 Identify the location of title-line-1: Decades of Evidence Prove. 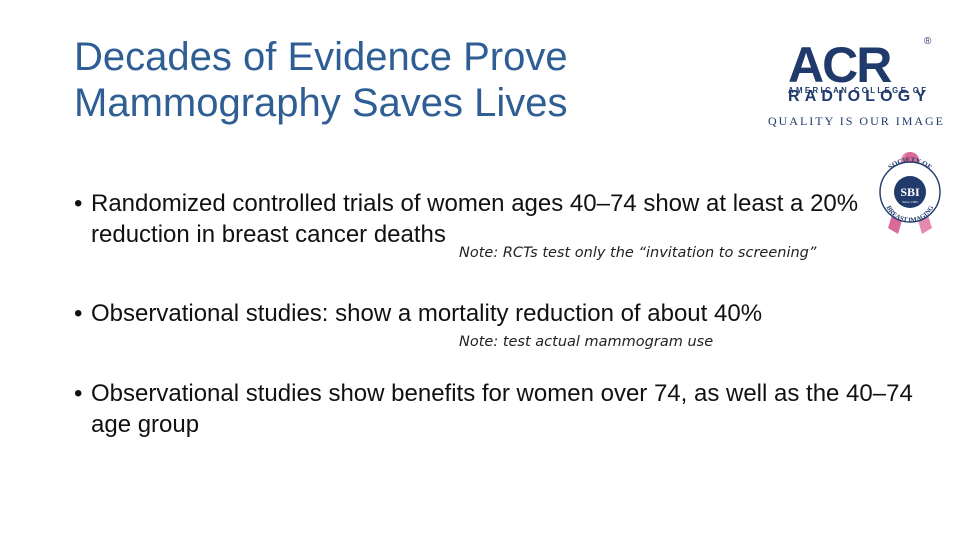
(321, 57).